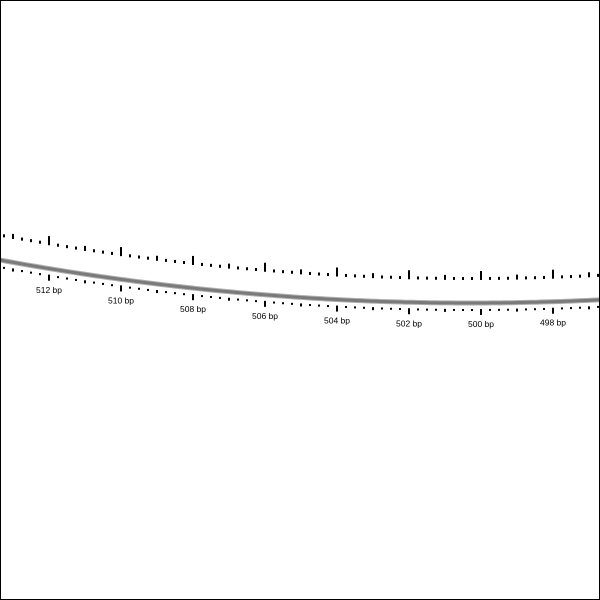 The height and width of the screenshot is (600, 600). What do you see at coordinates (193, 309) in the screenshot?
I see `bp-label: 508 bp` at bounding box center [193, 309].